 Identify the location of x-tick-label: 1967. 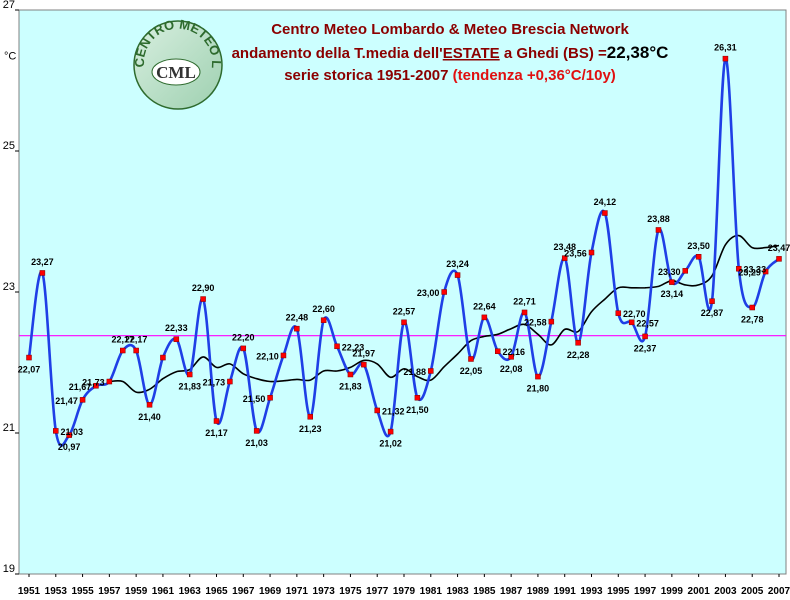
(243, 591).